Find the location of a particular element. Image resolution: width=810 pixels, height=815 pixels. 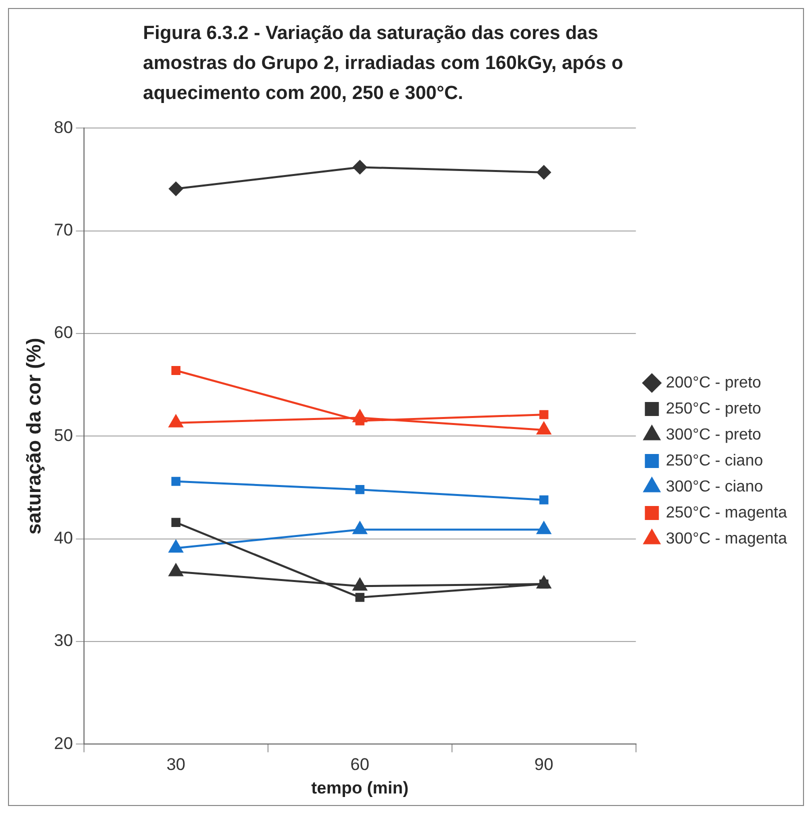

legend-label: 300°C - preto is located at coordinates (714, 435).